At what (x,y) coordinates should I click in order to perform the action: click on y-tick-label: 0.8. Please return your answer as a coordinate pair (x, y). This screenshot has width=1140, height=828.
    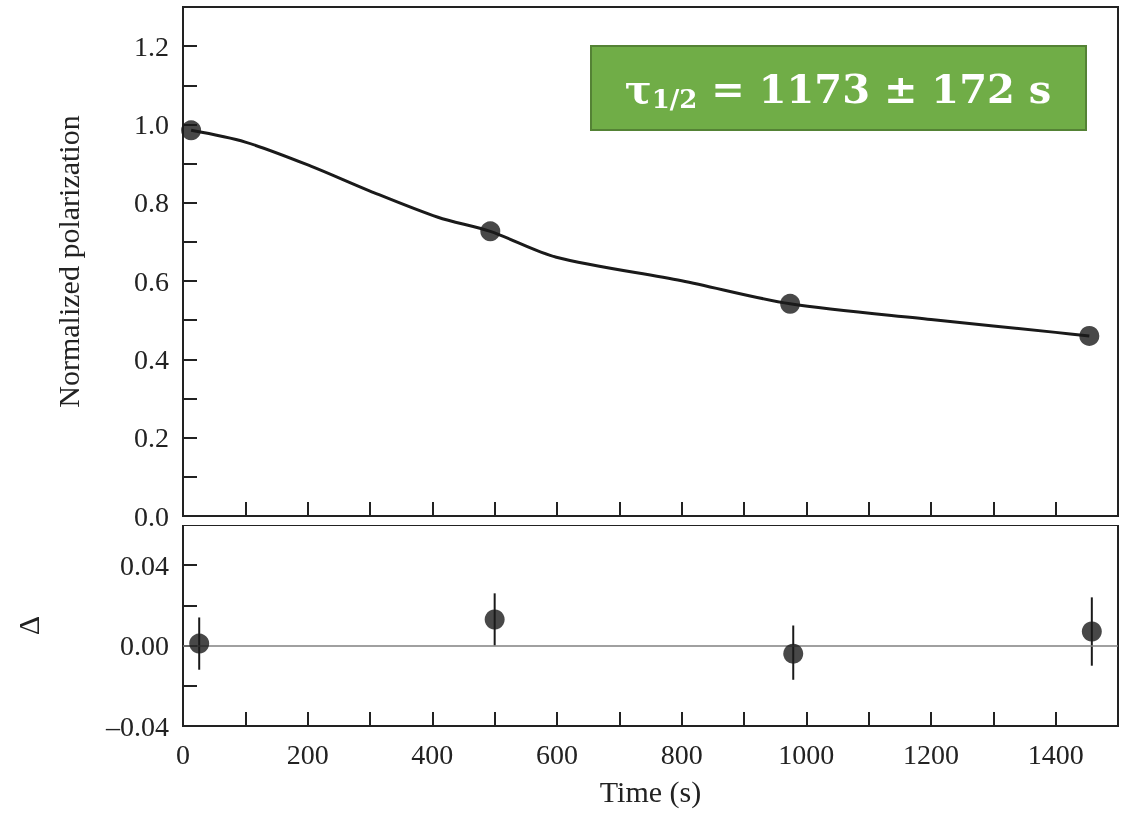
    Looking at the image, I should click on (151, 203).